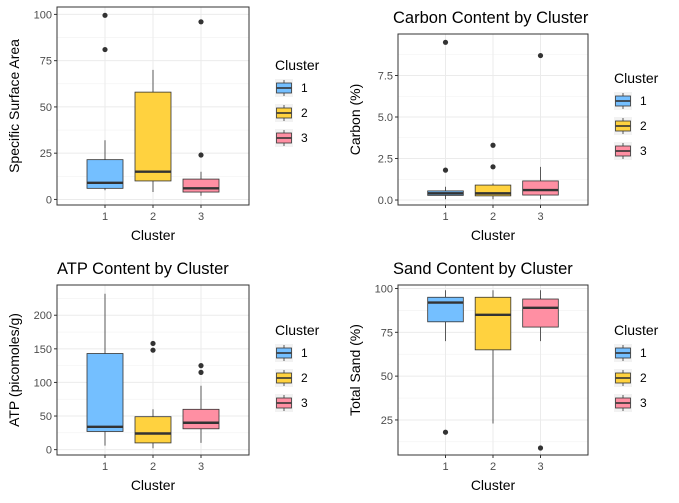 The image size is (679, 503). What do you see at coordinates (385, 160) in the screenshot?
I see `y-tick-label: 2.5` at bounding box center [385, 160].